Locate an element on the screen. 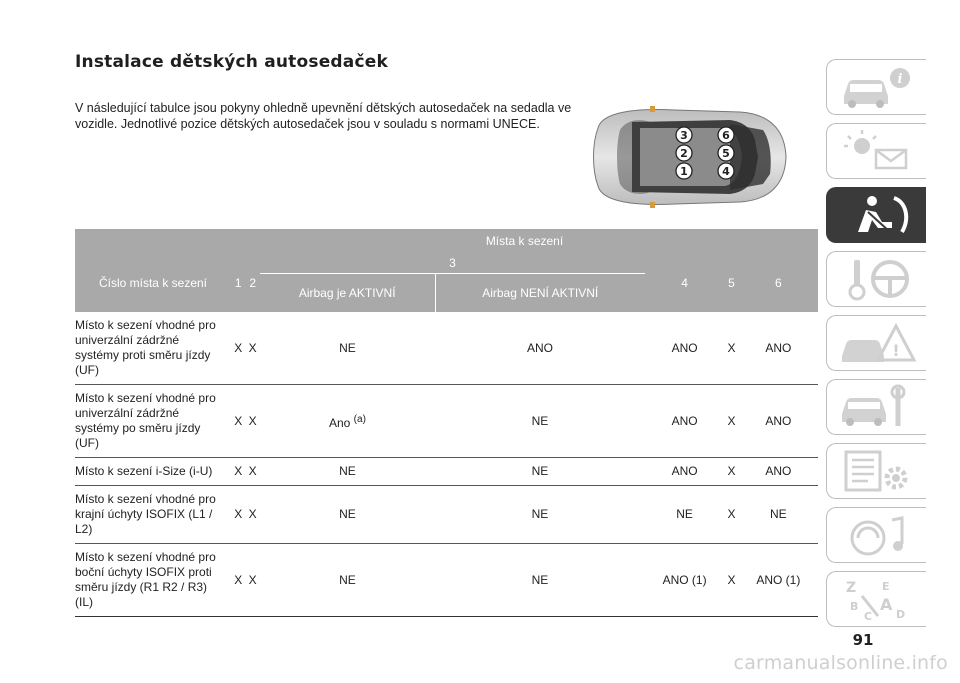 This screenshot has height=683, width=960. warning-lights-message-icon is located at coordinates (875, 150).